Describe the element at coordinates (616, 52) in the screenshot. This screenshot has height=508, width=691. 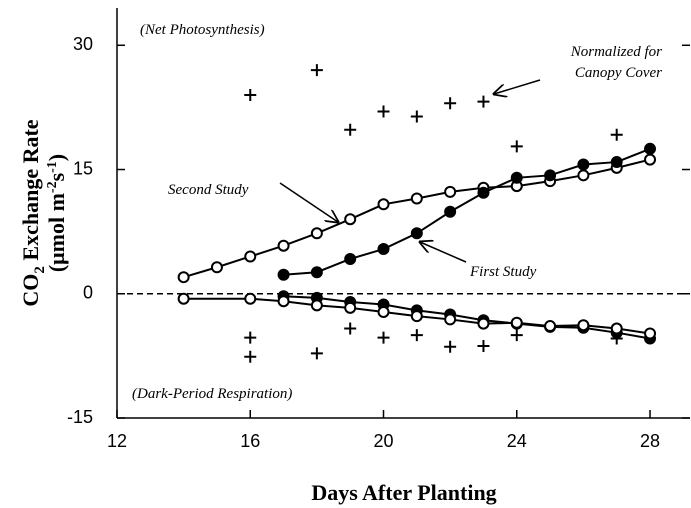
I see `annotation: Normalized for` at that location.